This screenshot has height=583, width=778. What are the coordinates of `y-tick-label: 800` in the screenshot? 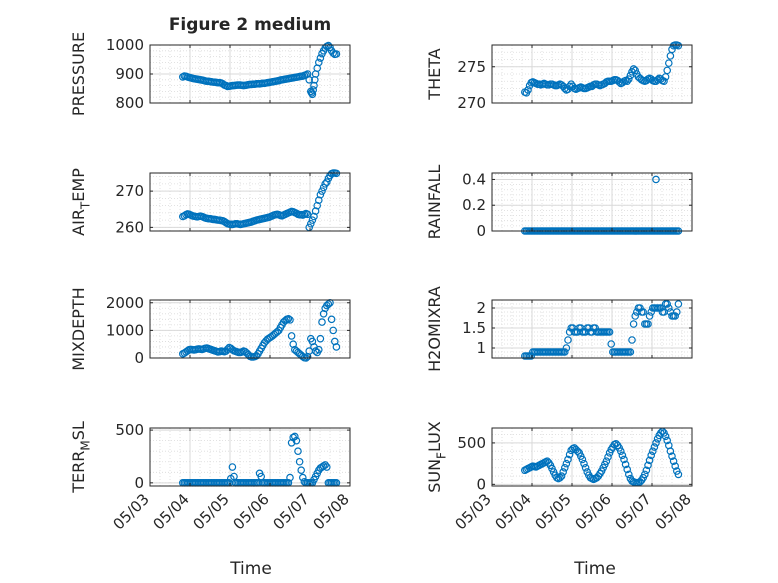 It's located at (129, 103).